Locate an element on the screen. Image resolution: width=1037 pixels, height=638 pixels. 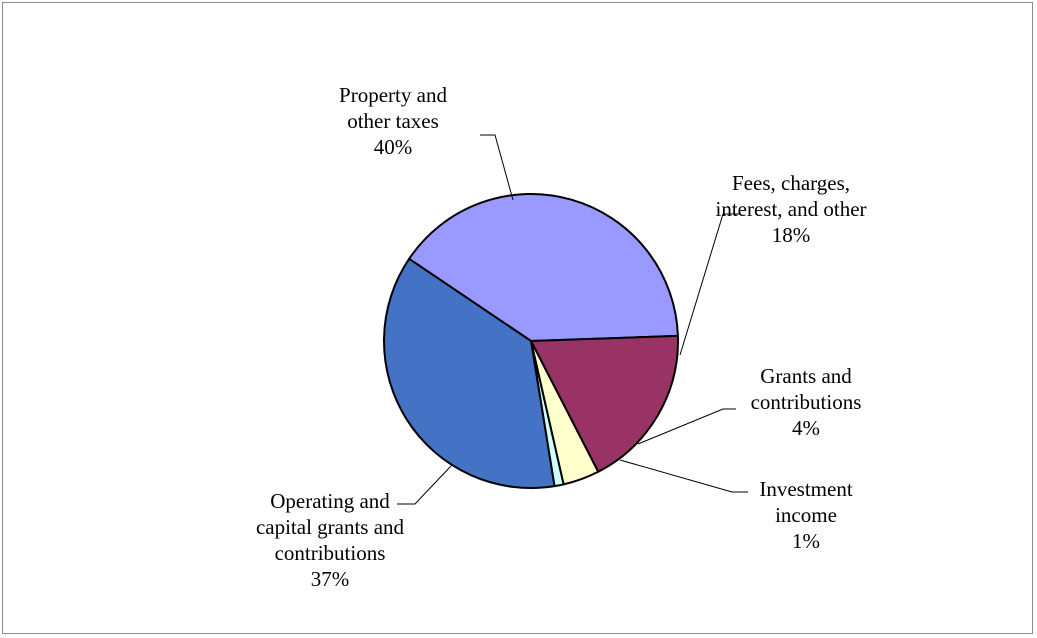
slice-label-2: Grants and contributions 4% is located at coordinates (806, 402).